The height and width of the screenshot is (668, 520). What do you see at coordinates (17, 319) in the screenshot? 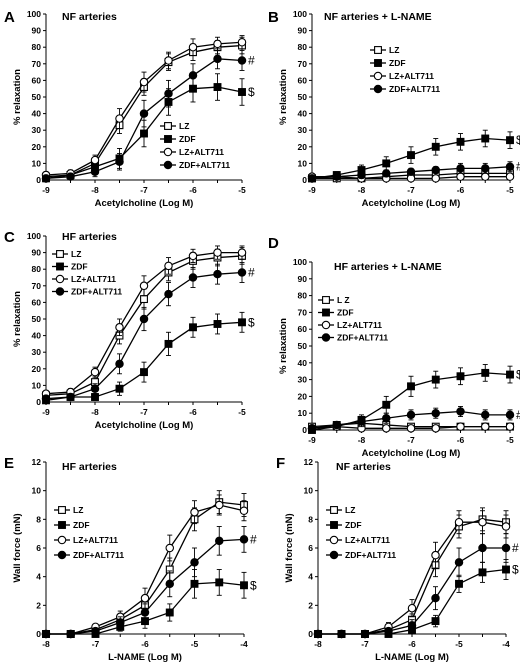
I see `y-axis-label: % relaxation` at bounding box center [17, 319].